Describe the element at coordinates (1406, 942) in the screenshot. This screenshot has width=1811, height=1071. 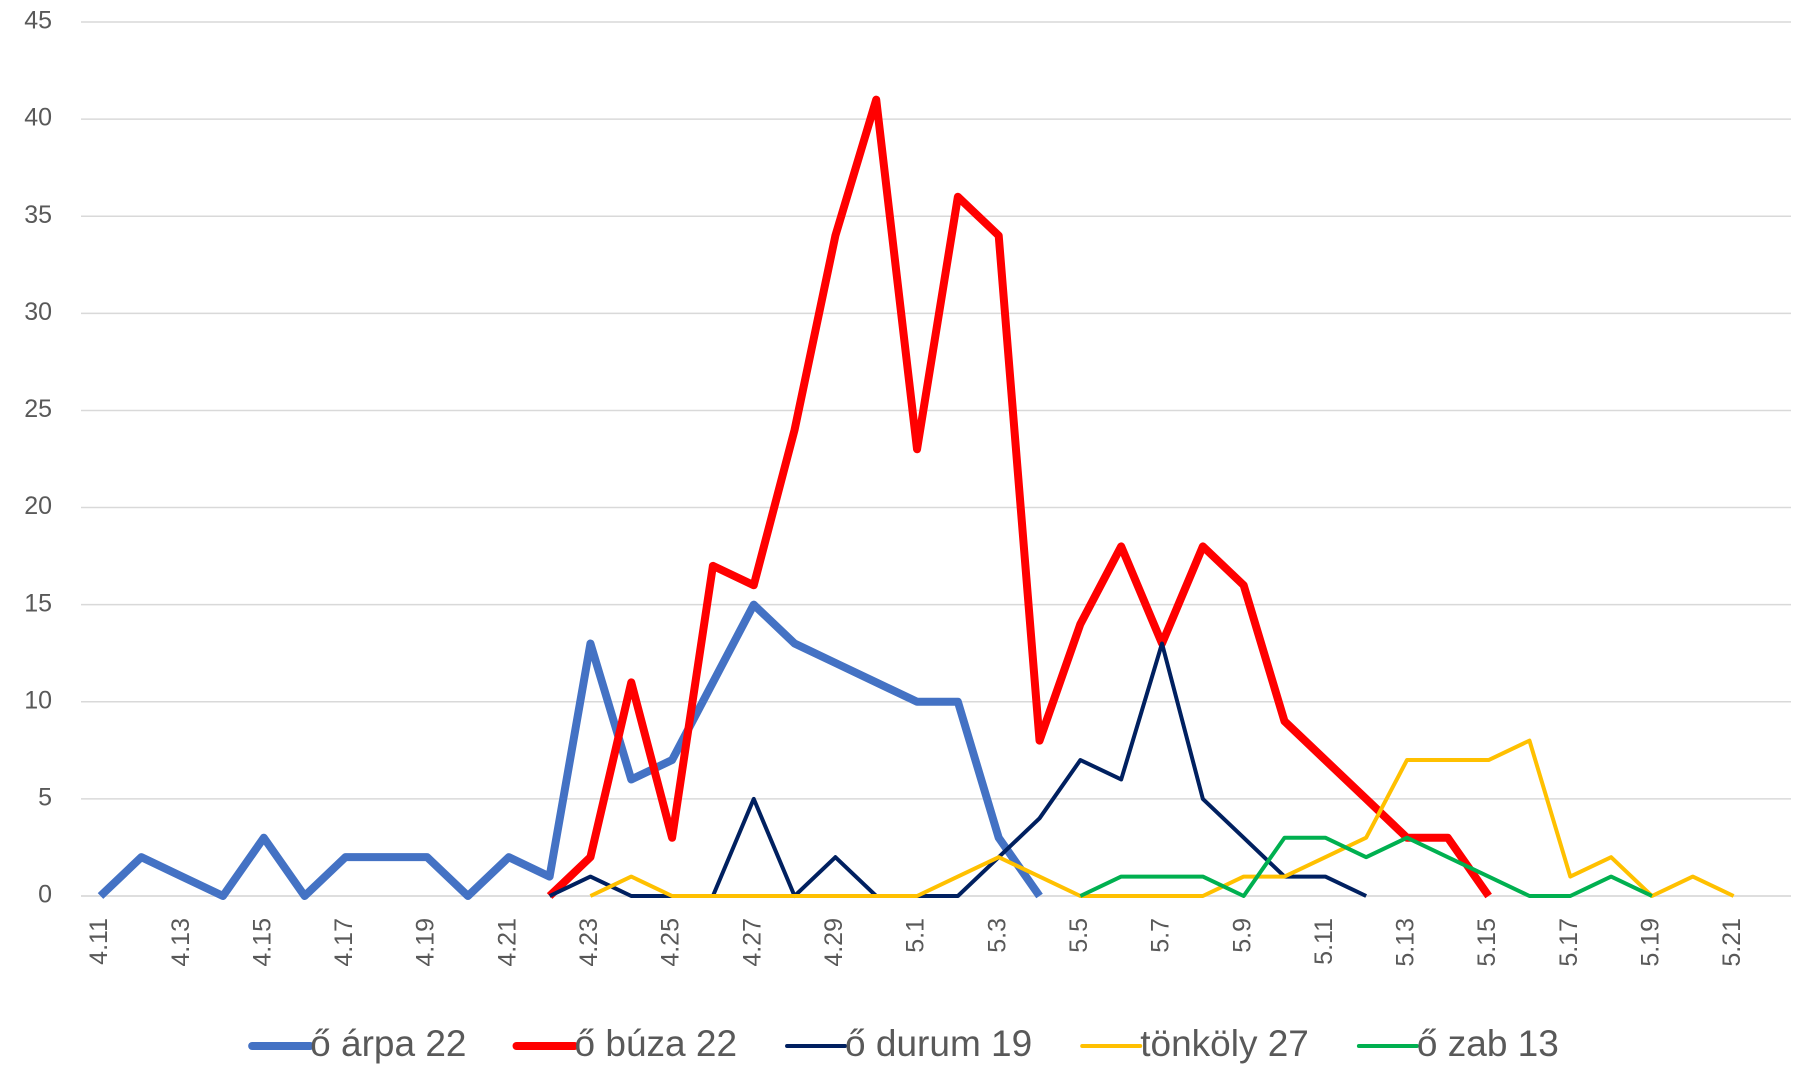
I see `x-tick-label: 5.13` at that location.